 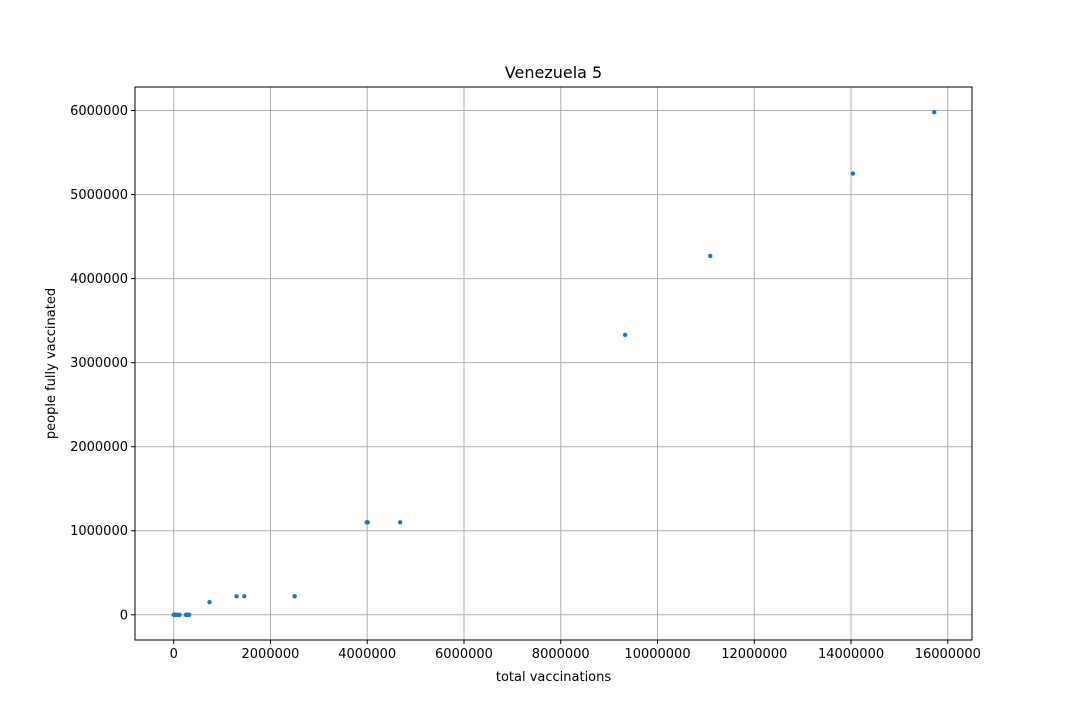 I want to click on y-tick-label: 2000000, so click(x=99, y=447).